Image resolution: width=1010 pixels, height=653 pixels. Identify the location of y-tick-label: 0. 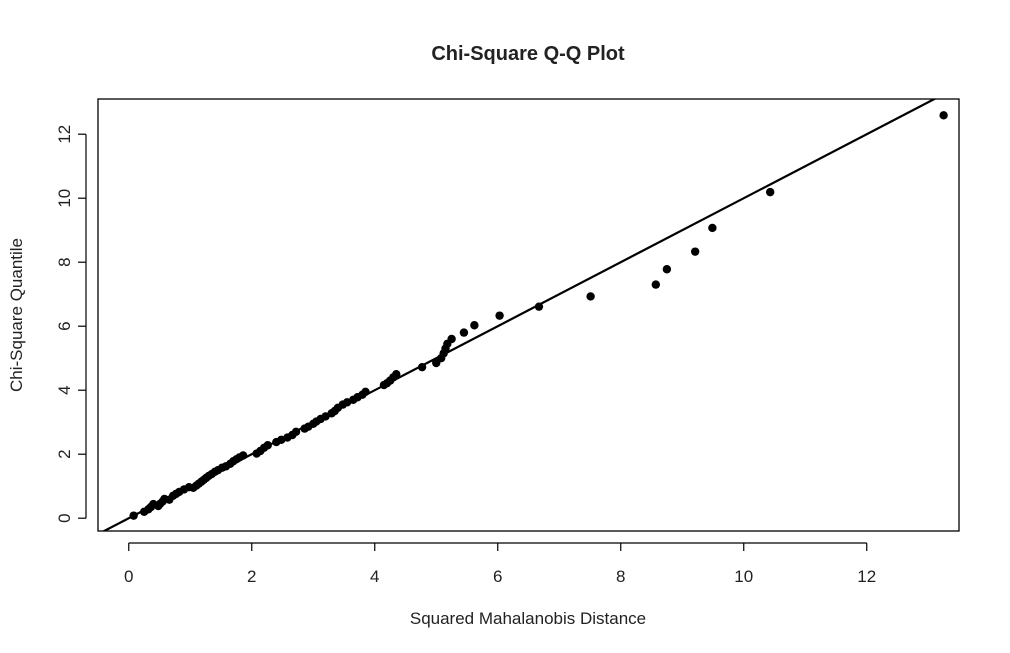
(64, 517).